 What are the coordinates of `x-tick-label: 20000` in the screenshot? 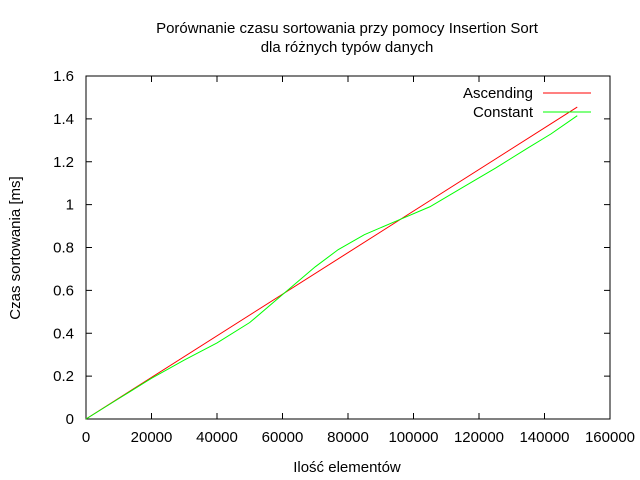 It's located at (152, 437).